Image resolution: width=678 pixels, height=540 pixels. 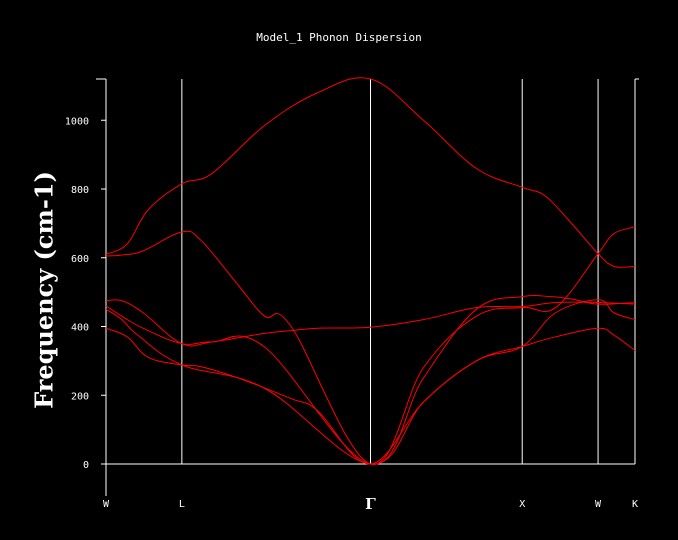 What do you see at coordinates (86, 465) in the screenshot?
I see `y-tick-label: 0` at bounding box center [86, 465].